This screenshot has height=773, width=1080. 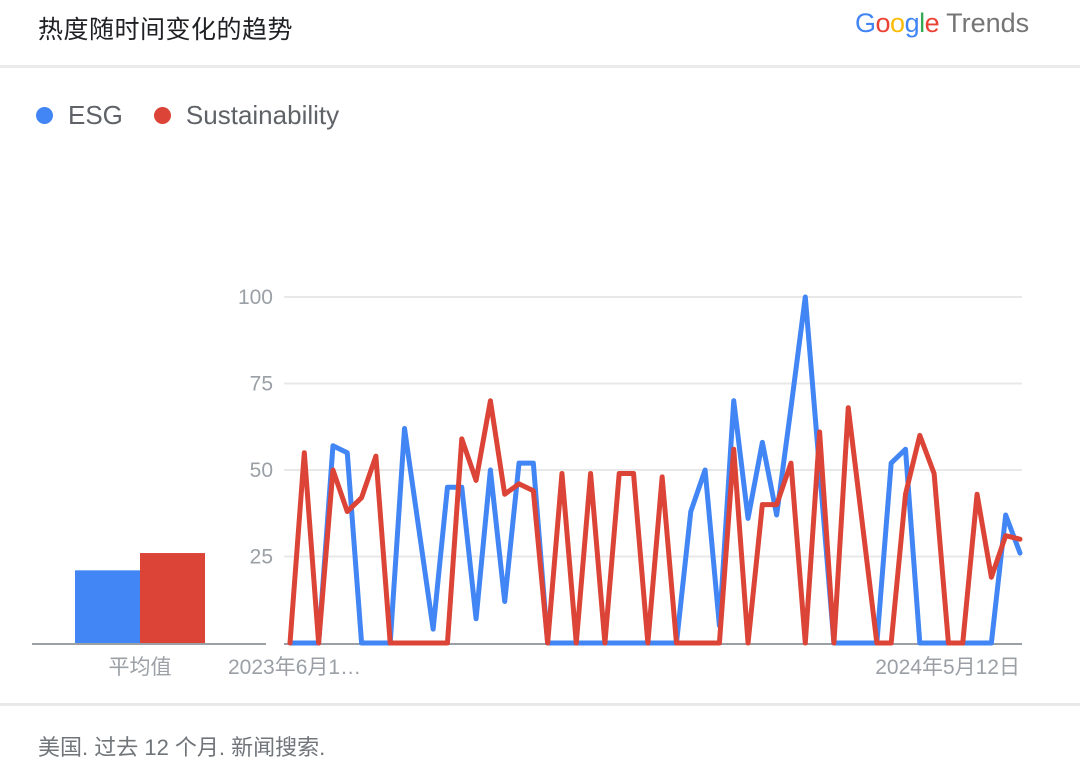 I want to click on header-divider, so click(x=540, y=66).